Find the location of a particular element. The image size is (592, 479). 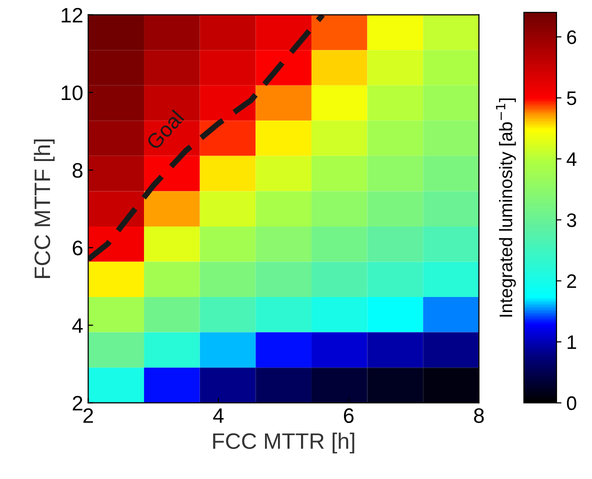

color-bar-label: 5 is located at coordinates (571, 99).